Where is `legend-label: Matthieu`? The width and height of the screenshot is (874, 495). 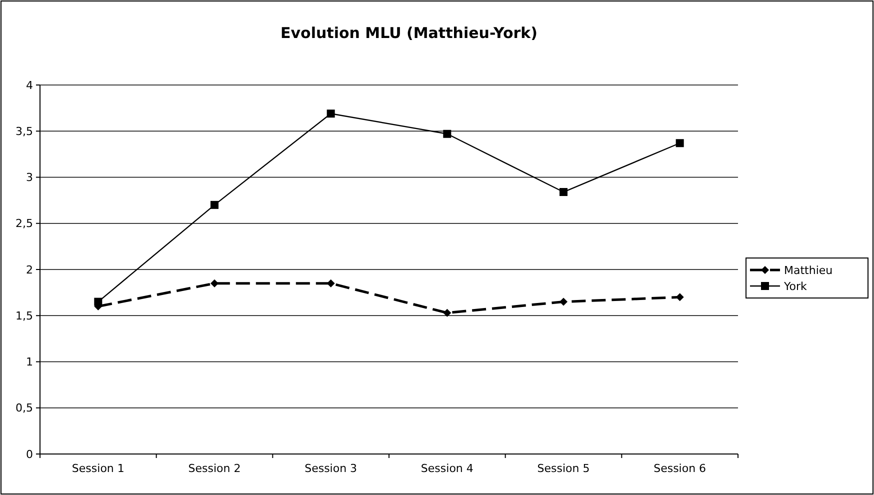 legend-label: Matthieu is located at coordinates (808, 270).